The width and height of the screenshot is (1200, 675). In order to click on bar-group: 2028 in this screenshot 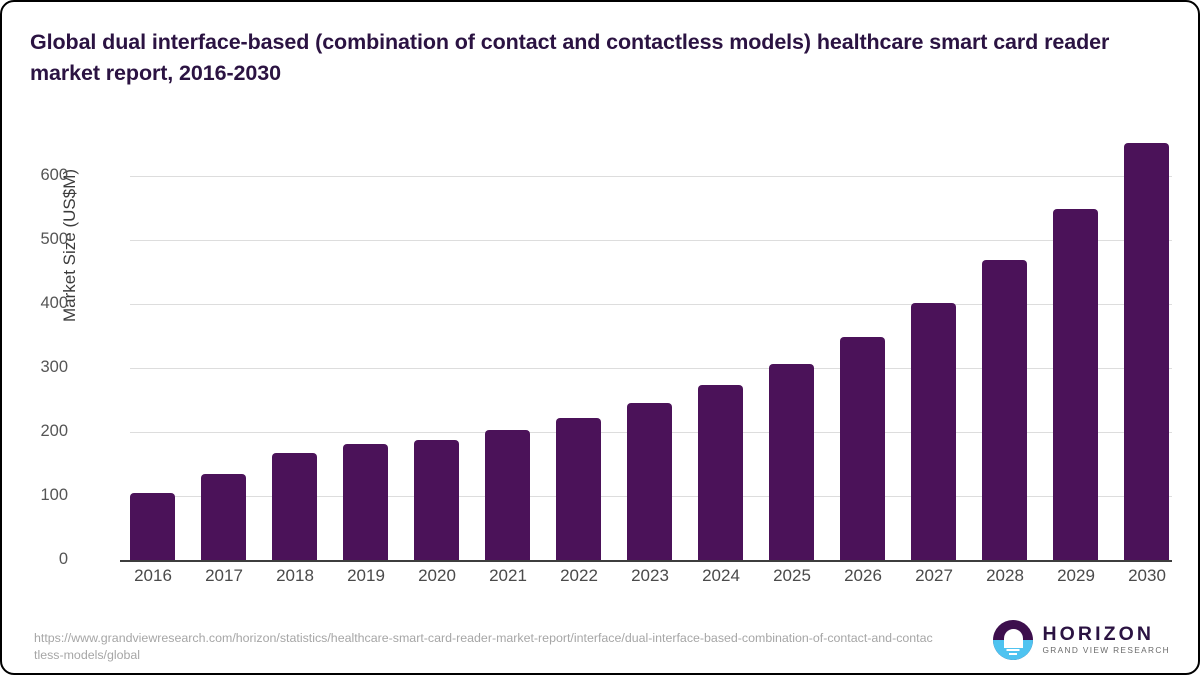, I will do `click(1004, 380)`.